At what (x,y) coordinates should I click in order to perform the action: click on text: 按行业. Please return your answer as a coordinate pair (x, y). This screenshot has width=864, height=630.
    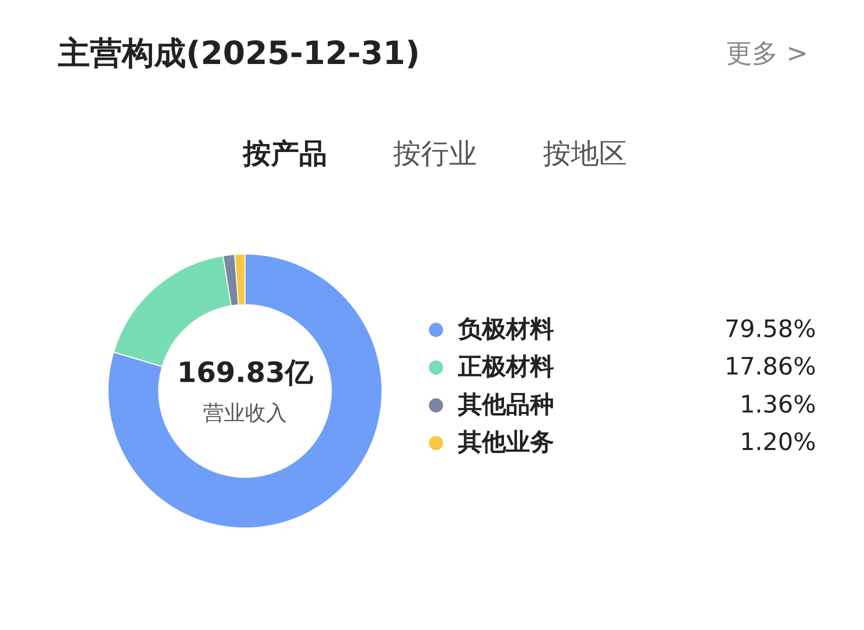
    Looking at the image, I should click on (435, 153).